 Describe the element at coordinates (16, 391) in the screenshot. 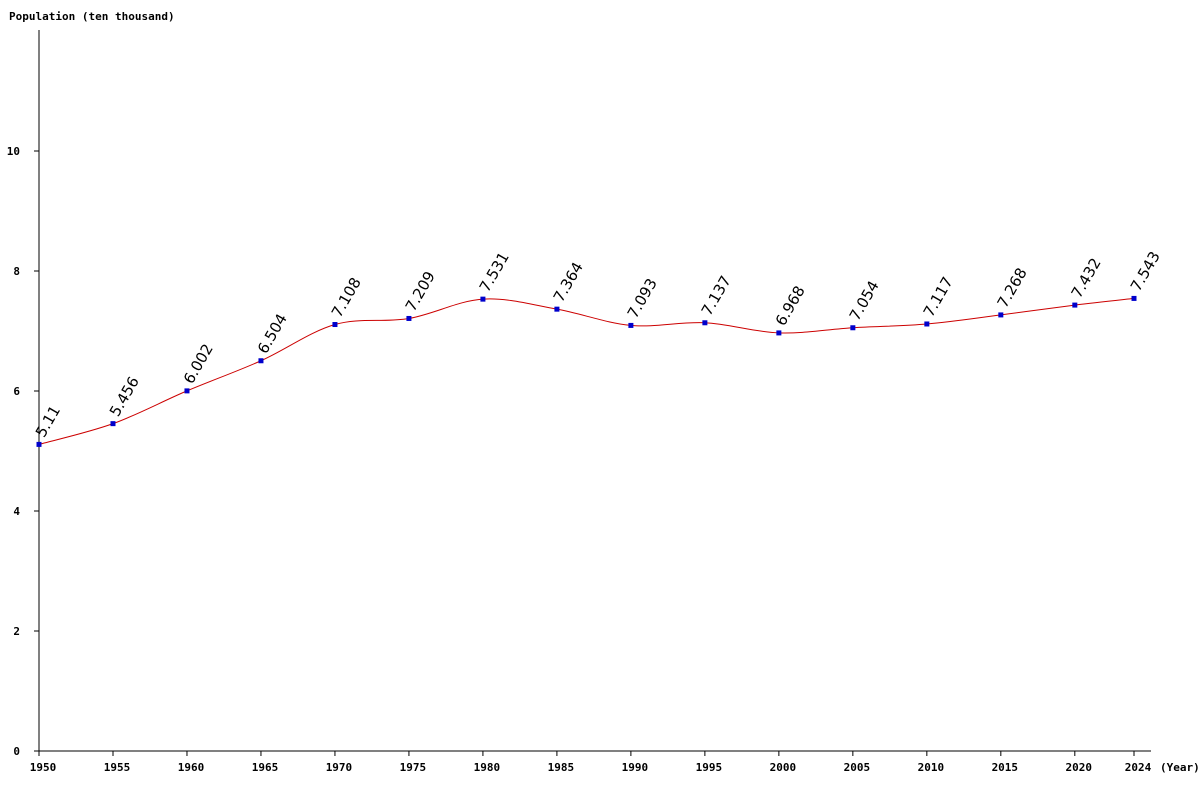

I see `y-tick-label: 6` at that location.